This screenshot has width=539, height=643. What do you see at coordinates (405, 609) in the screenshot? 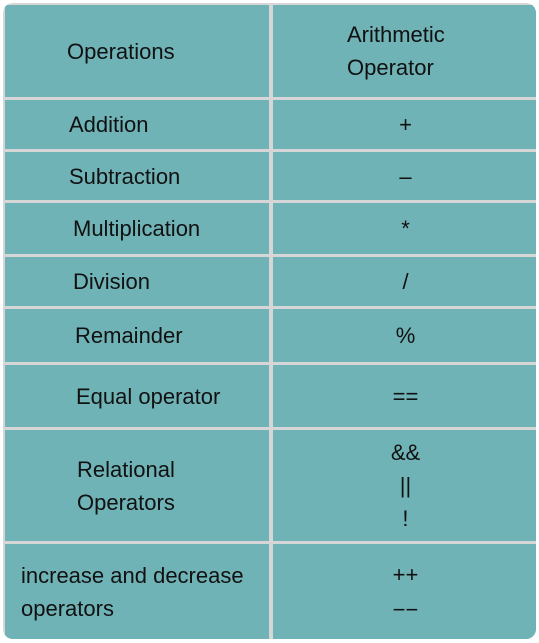
I see `operator-symbol: −−` at bounding box center [405, 609].